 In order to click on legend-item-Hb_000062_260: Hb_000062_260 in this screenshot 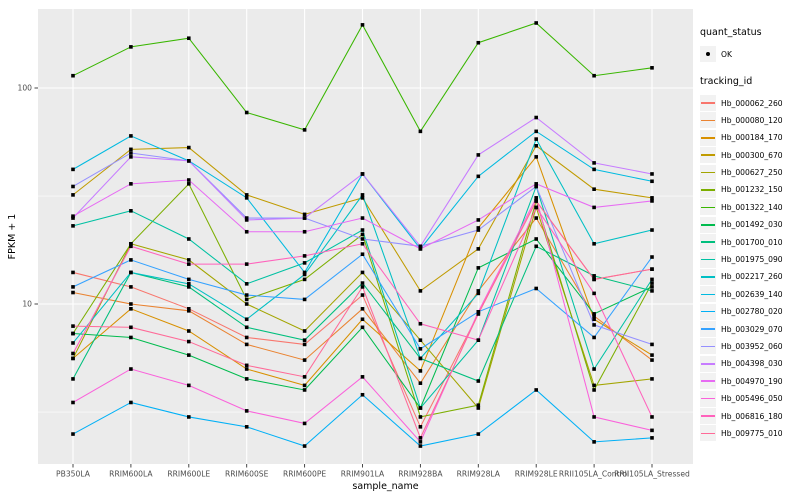, I will do `click(750, 103)`.